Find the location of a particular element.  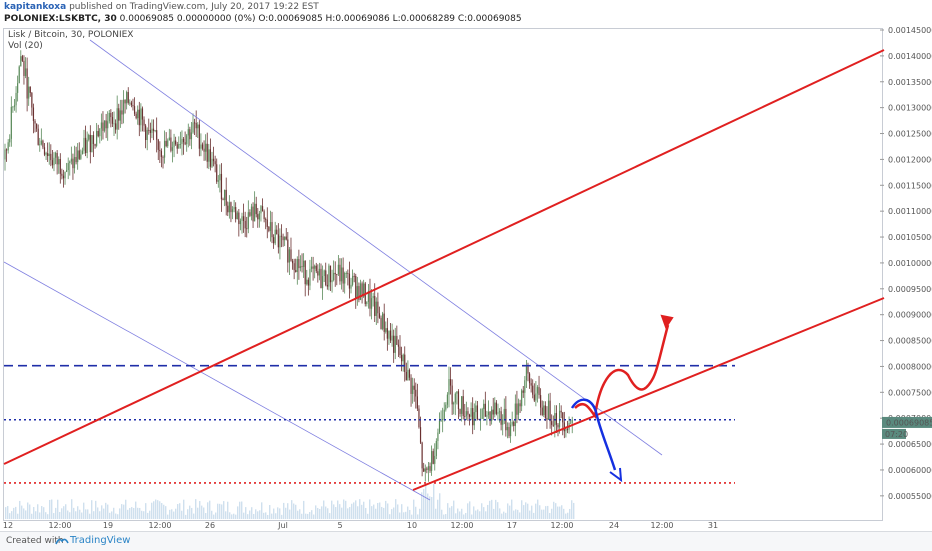

footer-bar: Created with TradingView is located at coordinates (466, 541).